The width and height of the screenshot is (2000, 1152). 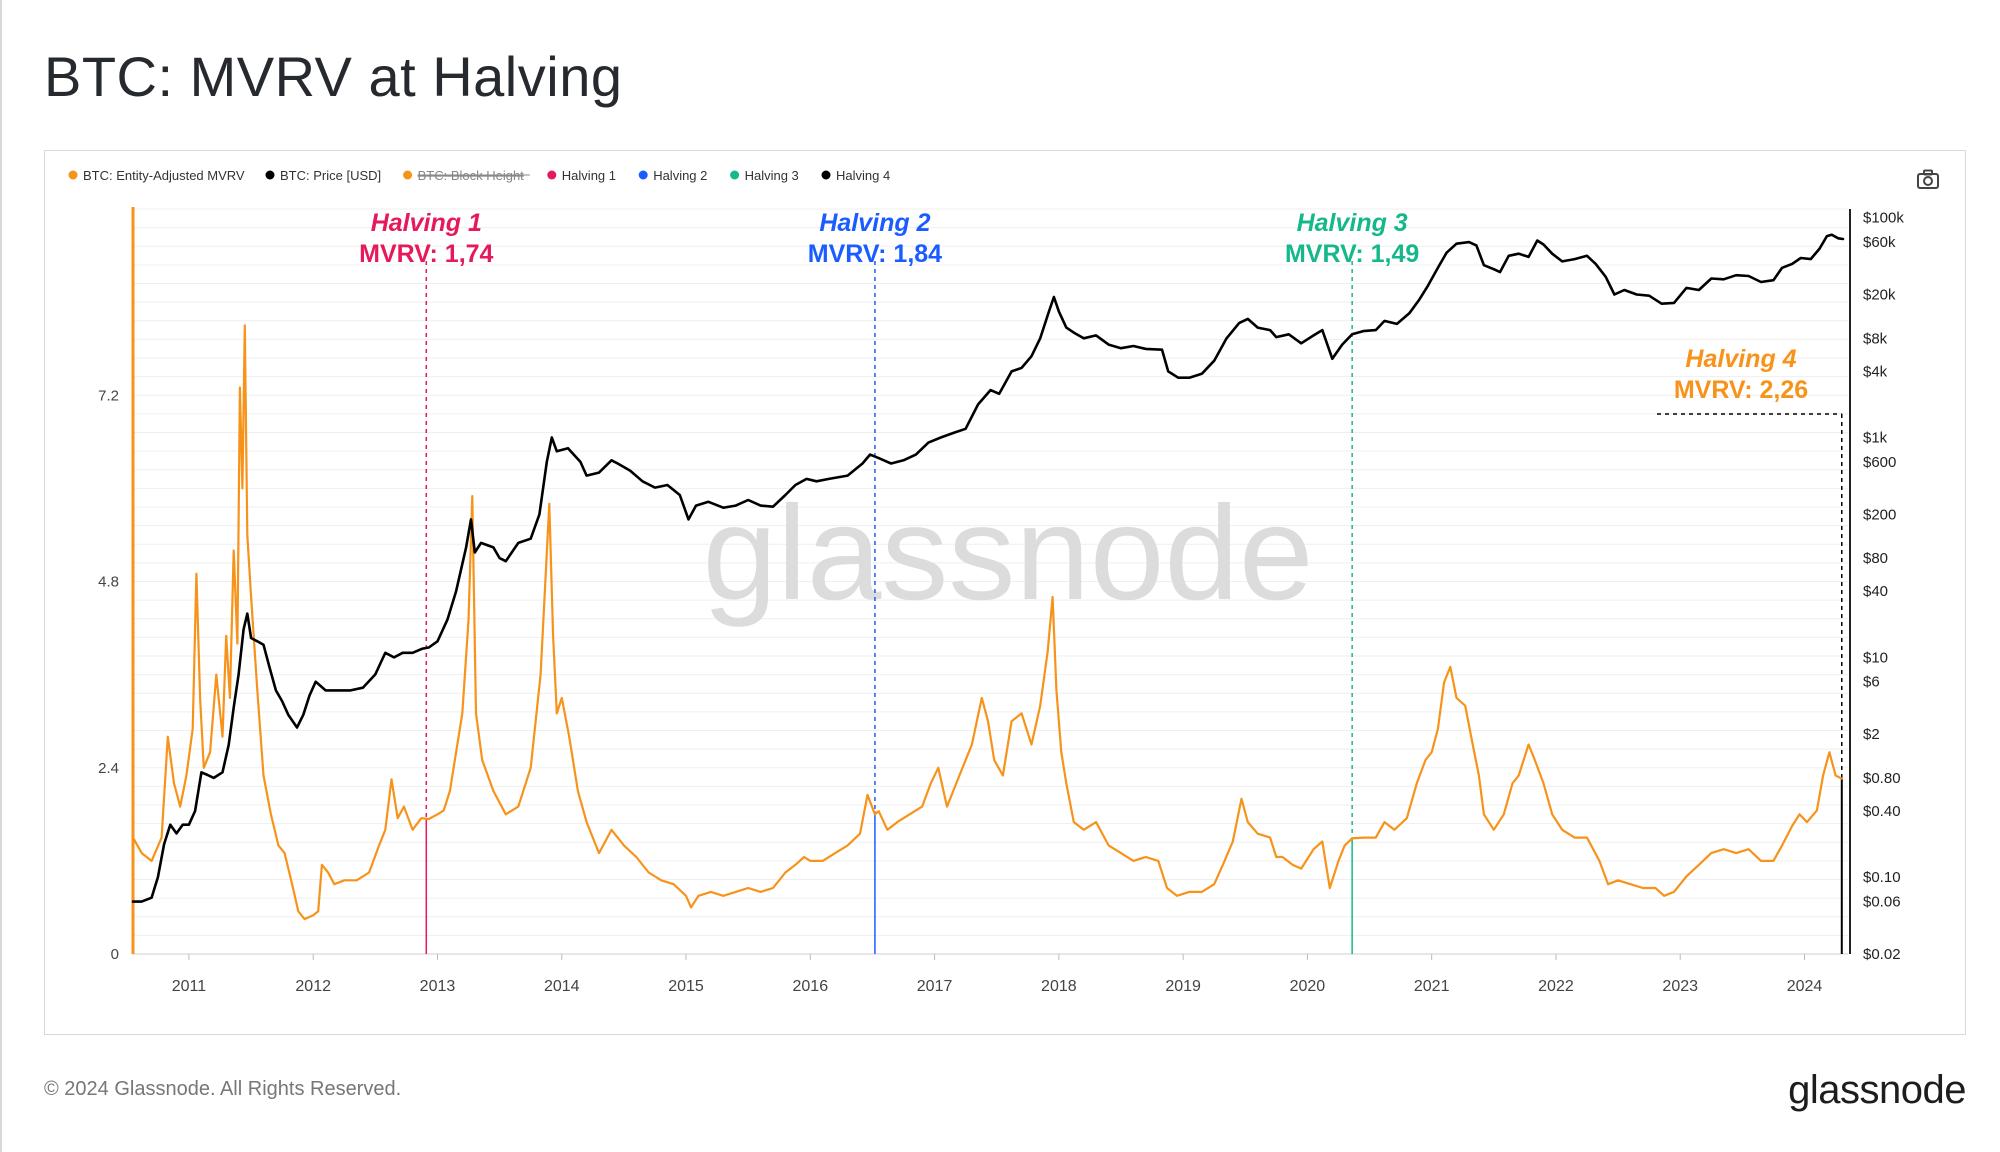 I want to click on glassnode-logo: glassnode, so click(x=1877, y=1090).